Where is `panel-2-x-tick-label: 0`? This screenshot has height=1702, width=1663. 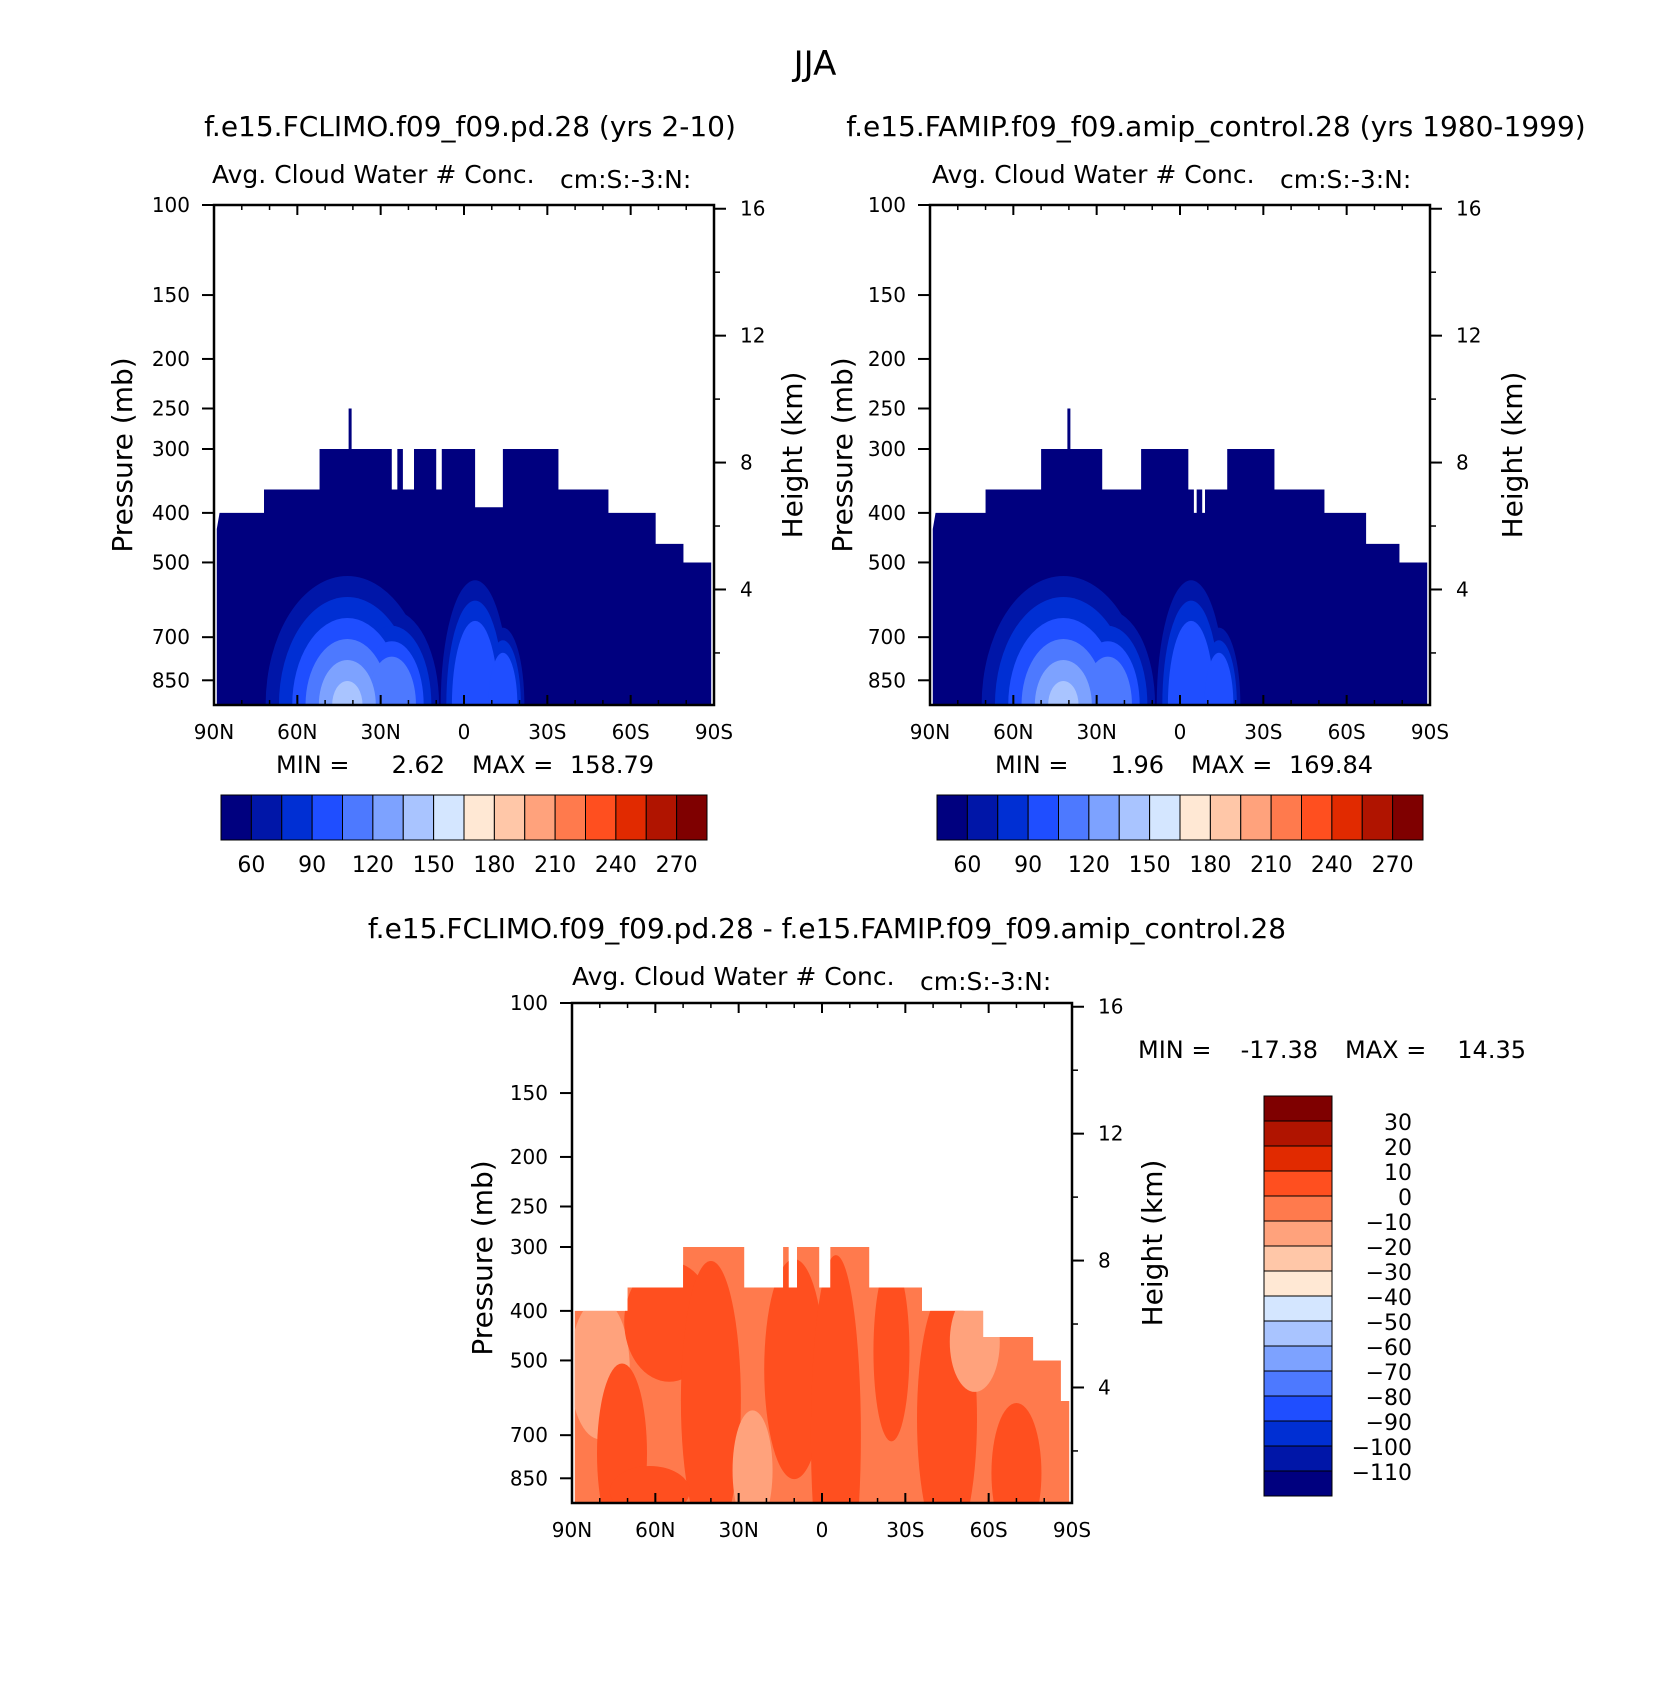
panel-2-x-tick-label: 0 is located at coordinates (1180, 732).